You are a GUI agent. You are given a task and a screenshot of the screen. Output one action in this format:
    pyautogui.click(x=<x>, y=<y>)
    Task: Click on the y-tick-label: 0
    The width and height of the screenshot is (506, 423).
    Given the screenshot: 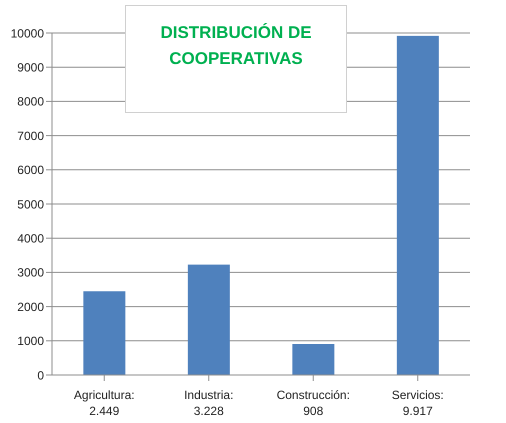 What is the action you would take?
    pyautogui.click(x=40, y=375)
    